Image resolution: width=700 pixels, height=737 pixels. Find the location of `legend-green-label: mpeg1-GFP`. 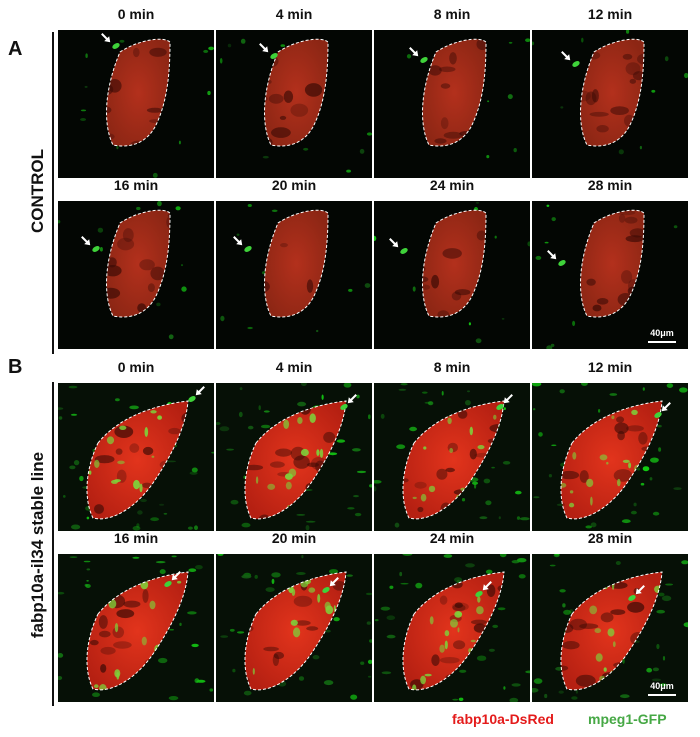

legend-green-label: mpeg1-GFP is located at coordinates (627, 719).